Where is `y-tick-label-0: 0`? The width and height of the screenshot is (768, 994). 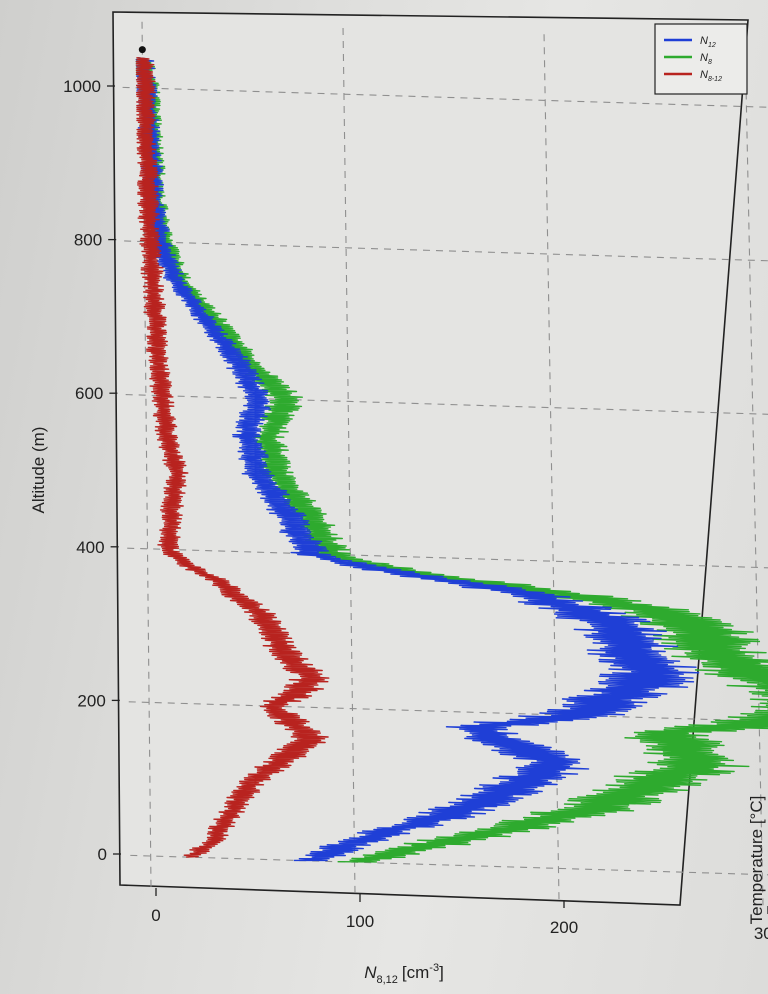 y-tick-label-0: 0 is located at coordinates (102, 854).